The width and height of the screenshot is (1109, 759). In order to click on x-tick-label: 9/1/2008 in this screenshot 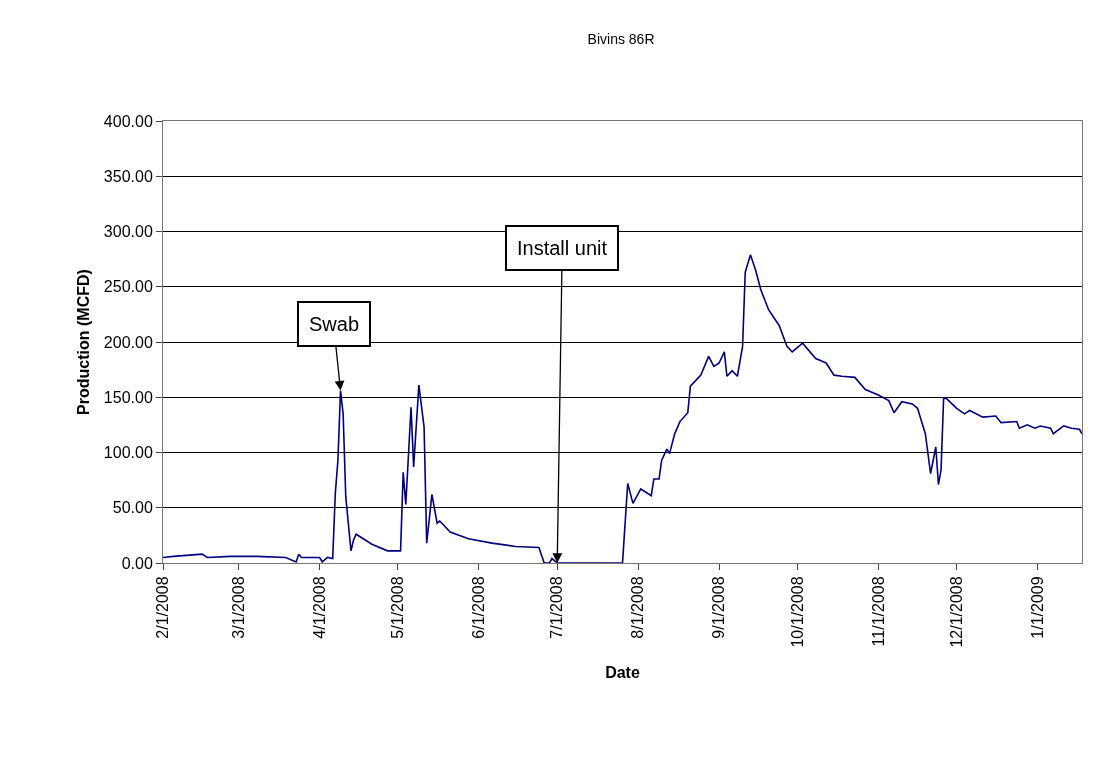, I will do `click(719, 607)`.